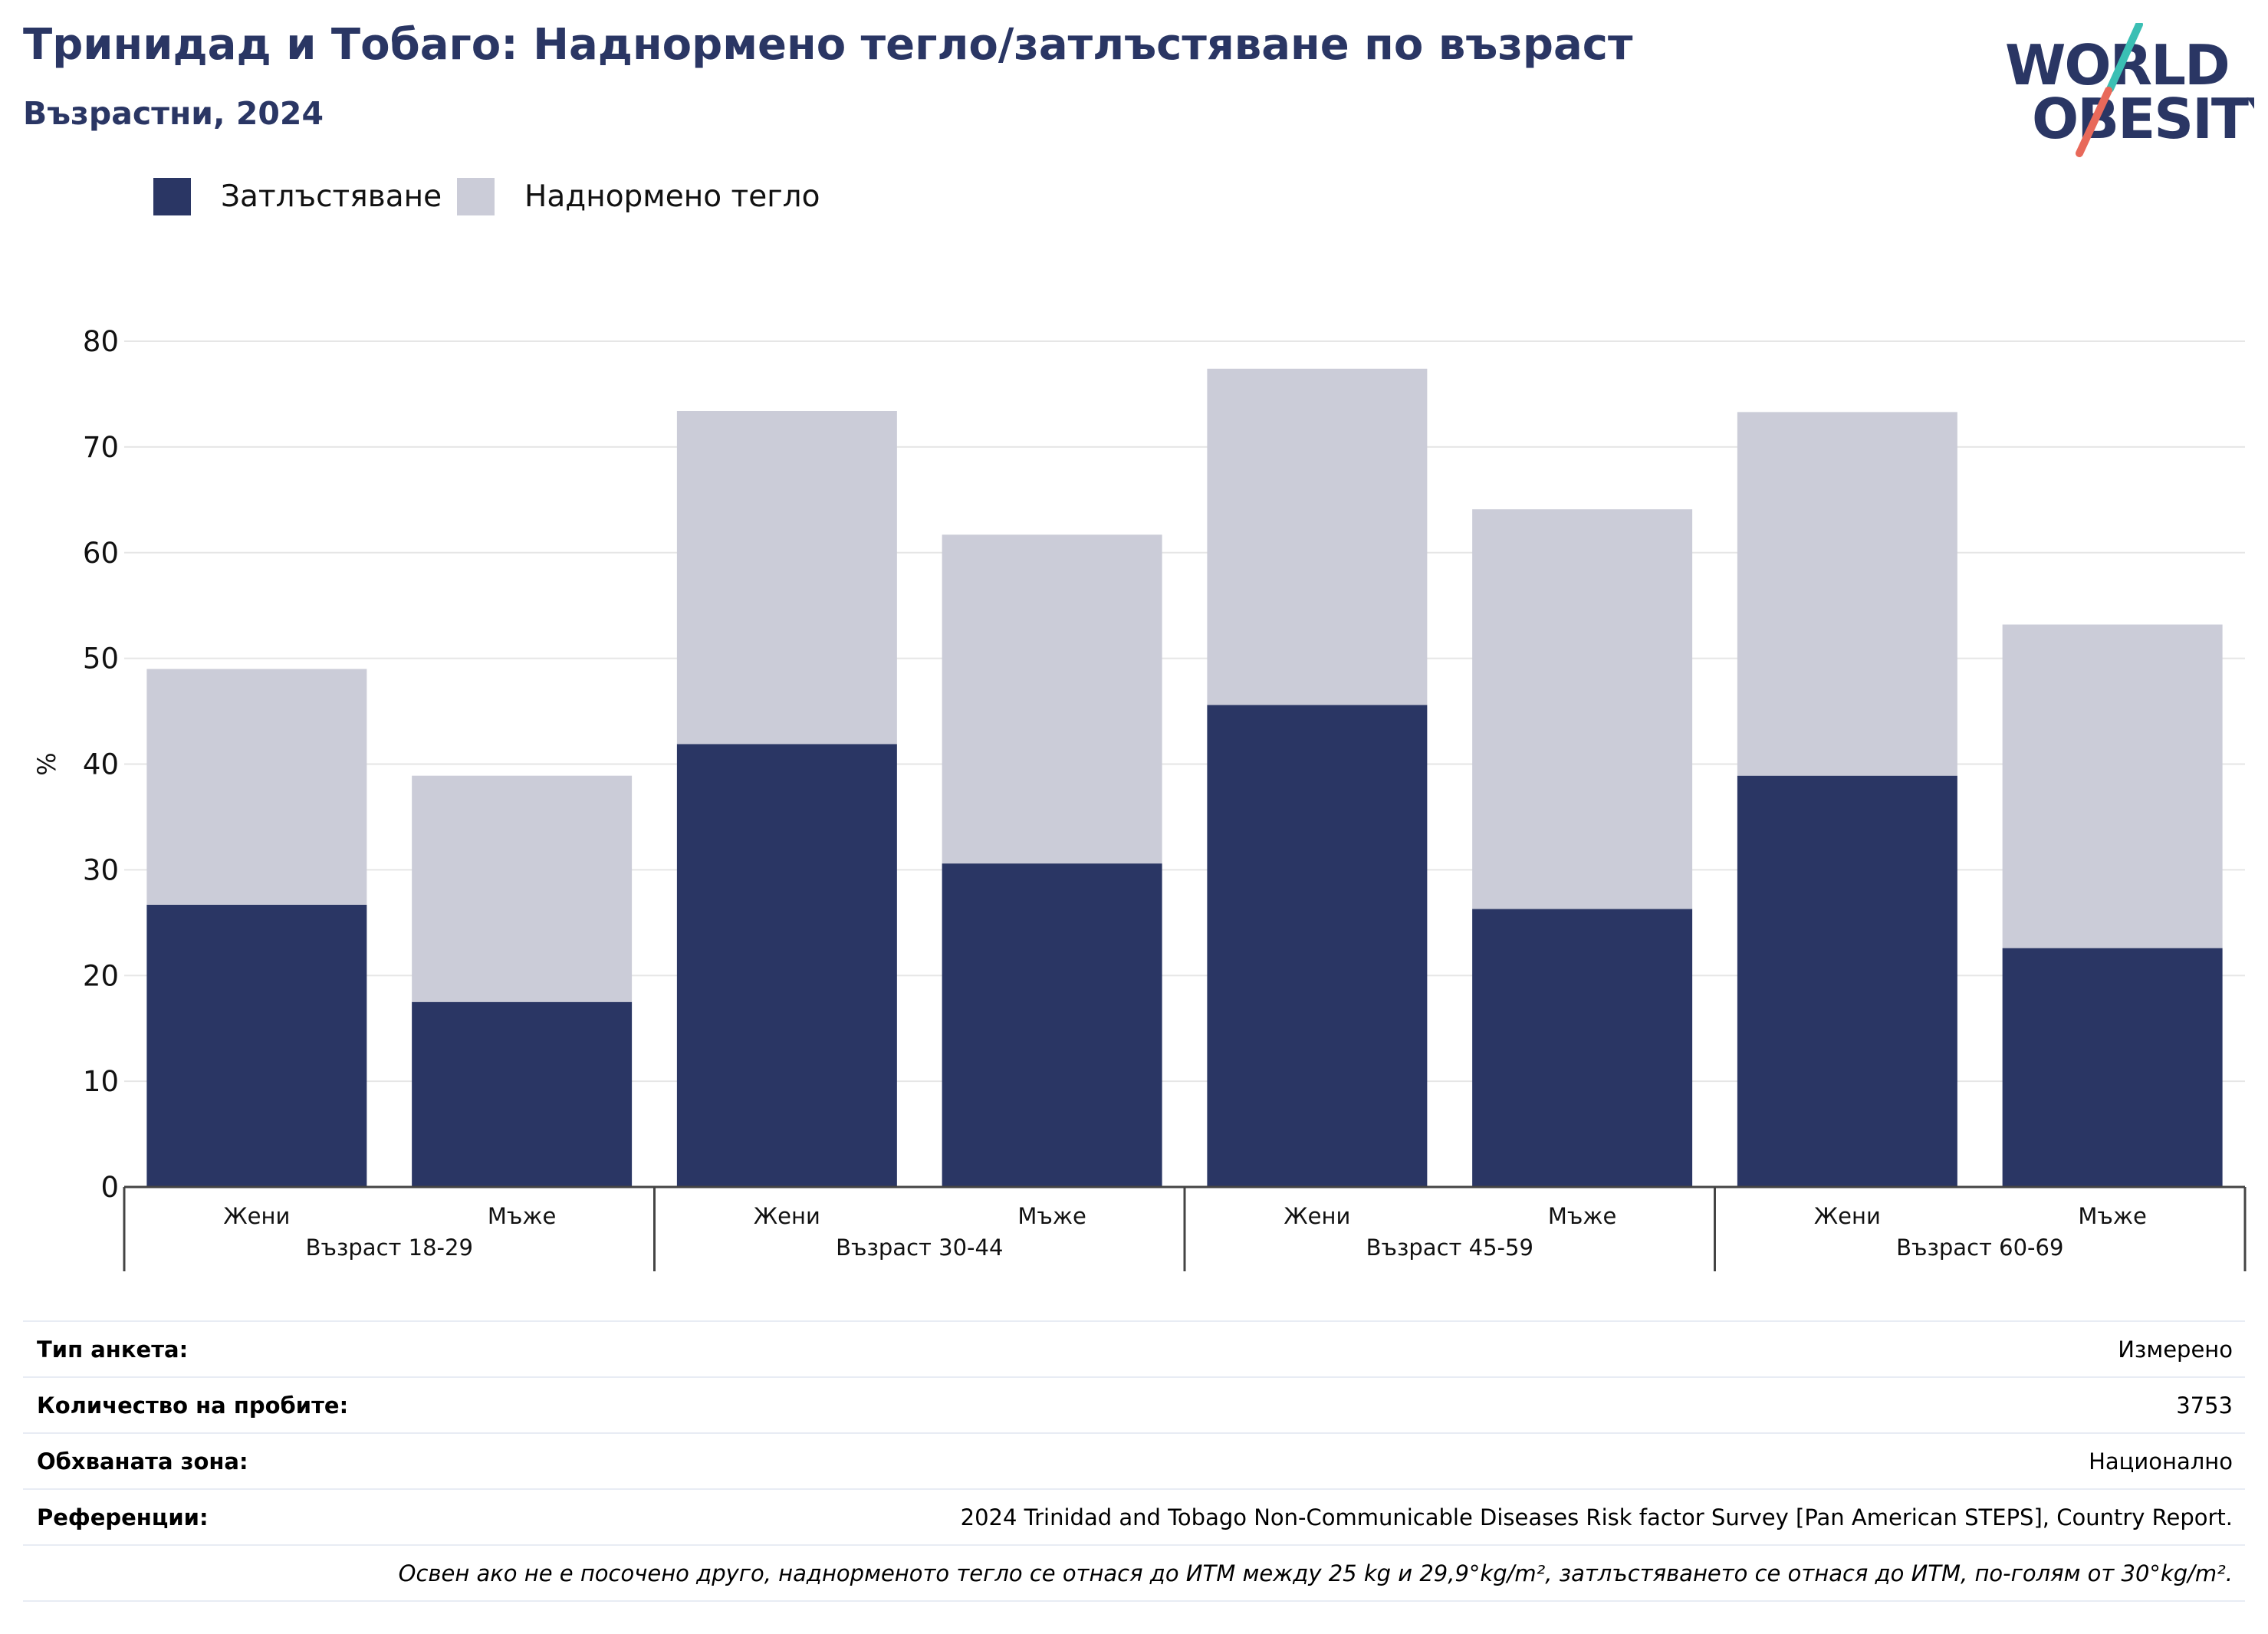 The image size is (2268, 1634). I want to click on y-tick-label: 30, so click(101, 869).